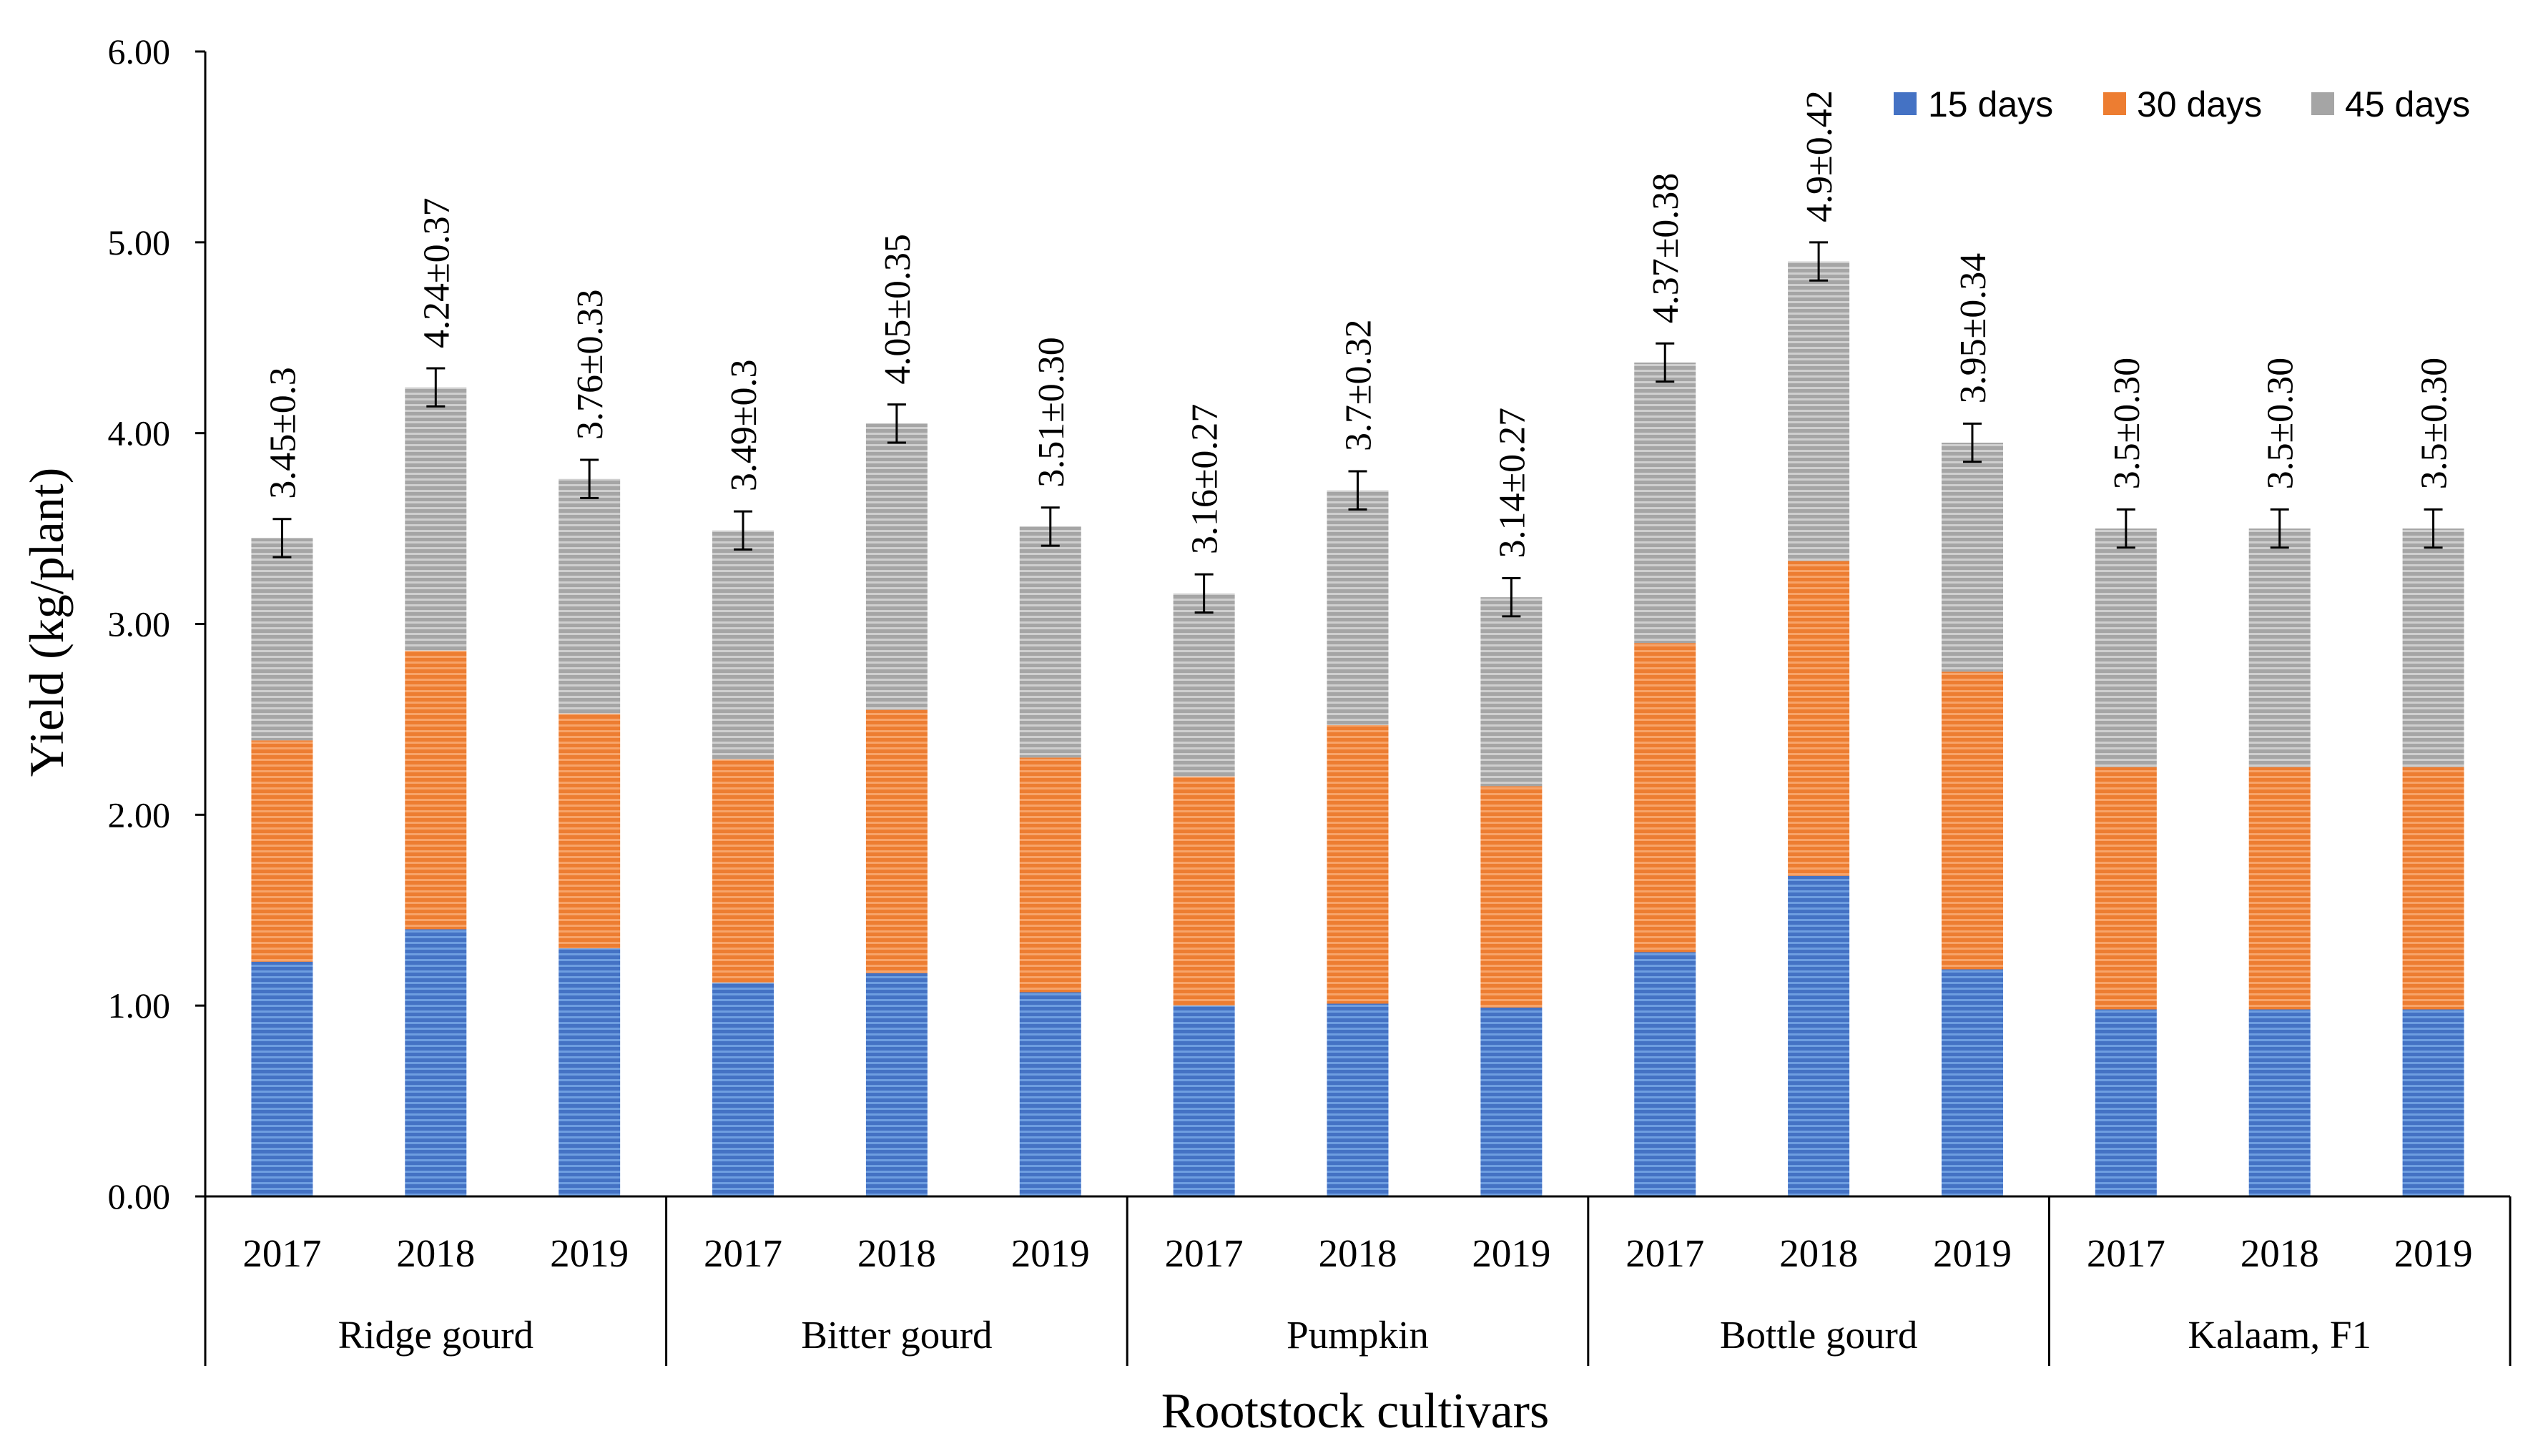 The image size is (2528, 1456). Describe the element at coordinates (1355, 1411) in the screenshot. I see `x-axis-title: Rootstock cultivars` at that location.